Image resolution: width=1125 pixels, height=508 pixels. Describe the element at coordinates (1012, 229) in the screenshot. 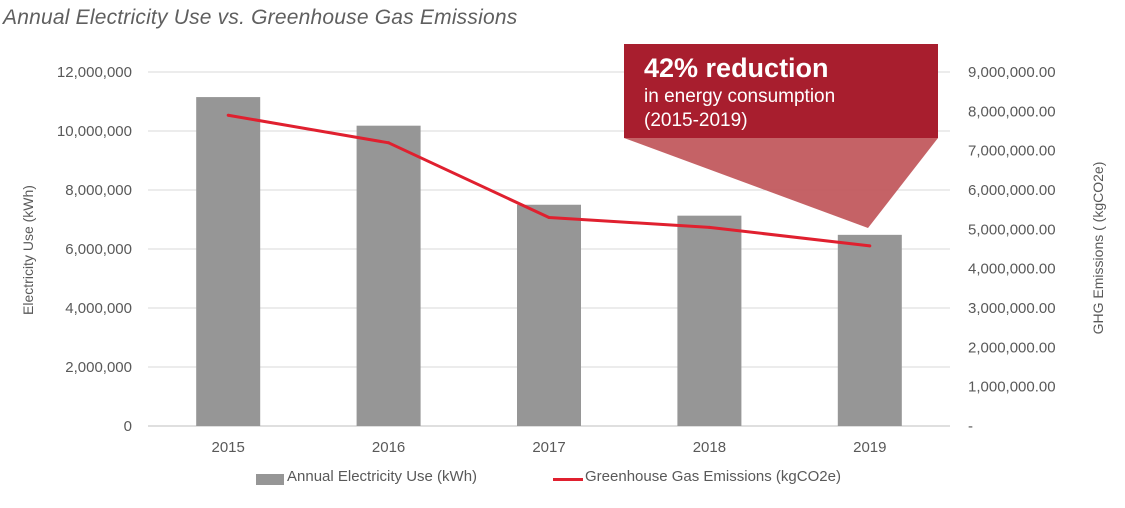

I see `right-tick-label: 5,000,000.00` at that location.